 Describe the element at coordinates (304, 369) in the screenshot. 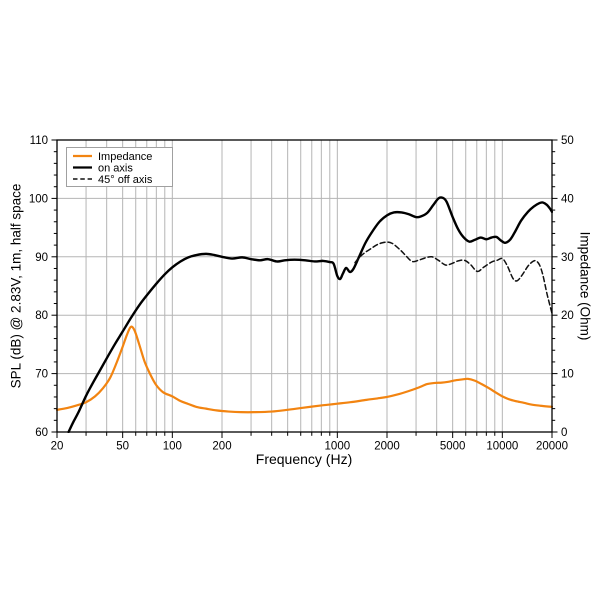

I see `impedance-curve` at that location.